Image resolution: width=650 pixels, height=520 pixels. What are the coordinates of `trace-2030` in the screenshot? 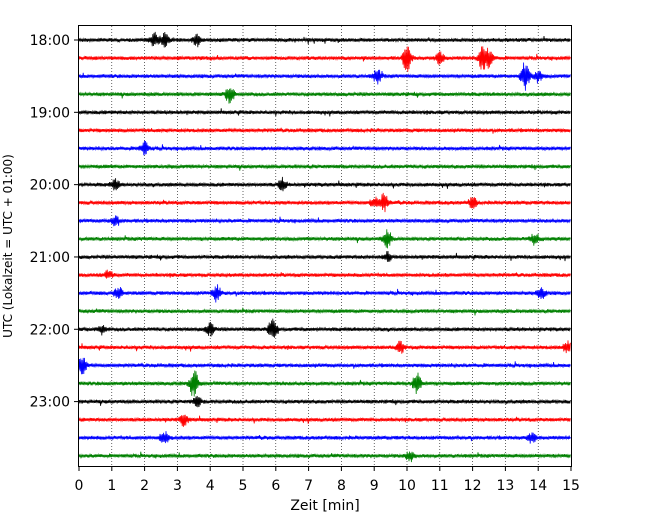 It's located at (324, 221).